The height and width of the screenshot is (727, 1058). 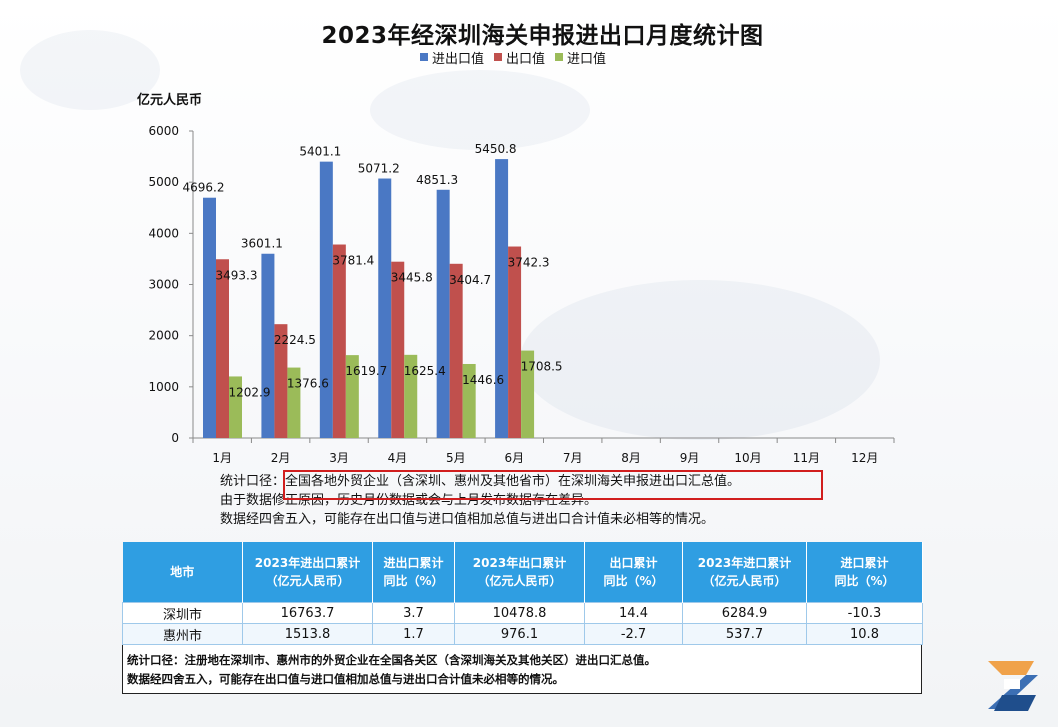 What do you see at coordinates (864, 572) in the screenshot?
I see `table-header-cell-import-yoy: 进口累计同比（%）` at bounding box center [864, 572].